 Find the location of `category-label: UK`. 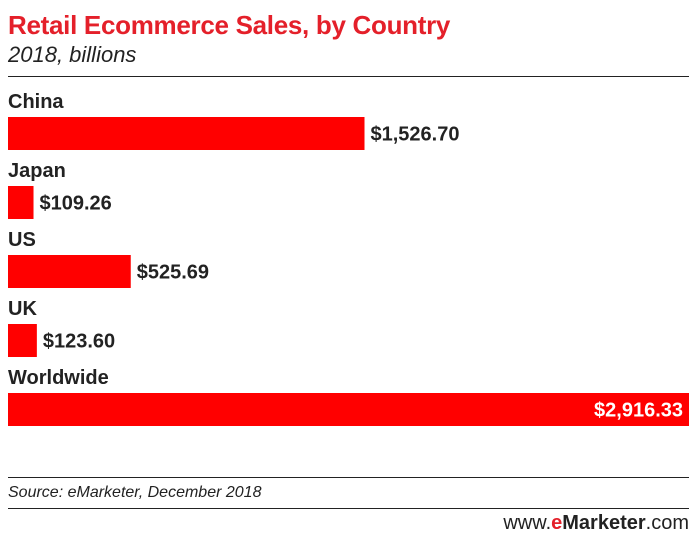

category-label: UK is located at coordinates (22, 309).